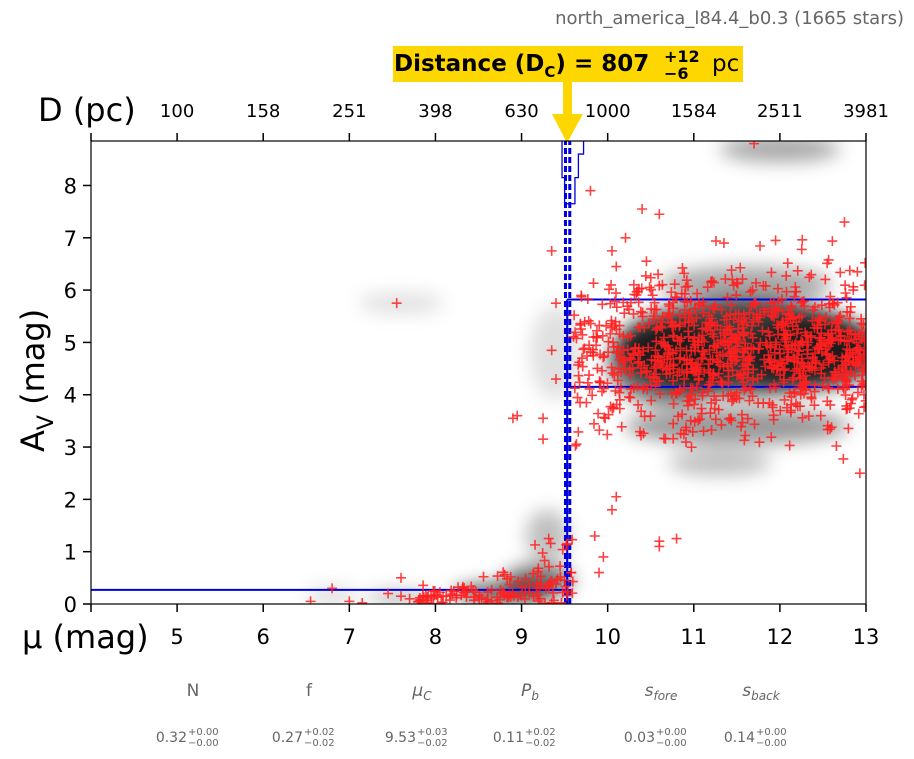 The width and height of the screenshot is (914, 759). What do you see at coordinates (719, 462) in the screenshot?
I see `density-blob` at bounding box center [719, 462].